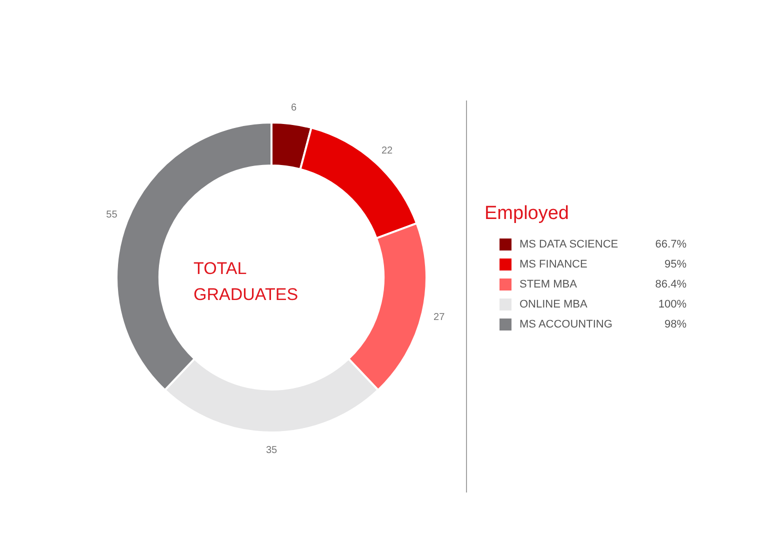 This screenshot has width=767, height=550. Describe the element at coordinates (294, 108) in the screenshot. I see `data-label: 6` at that location.